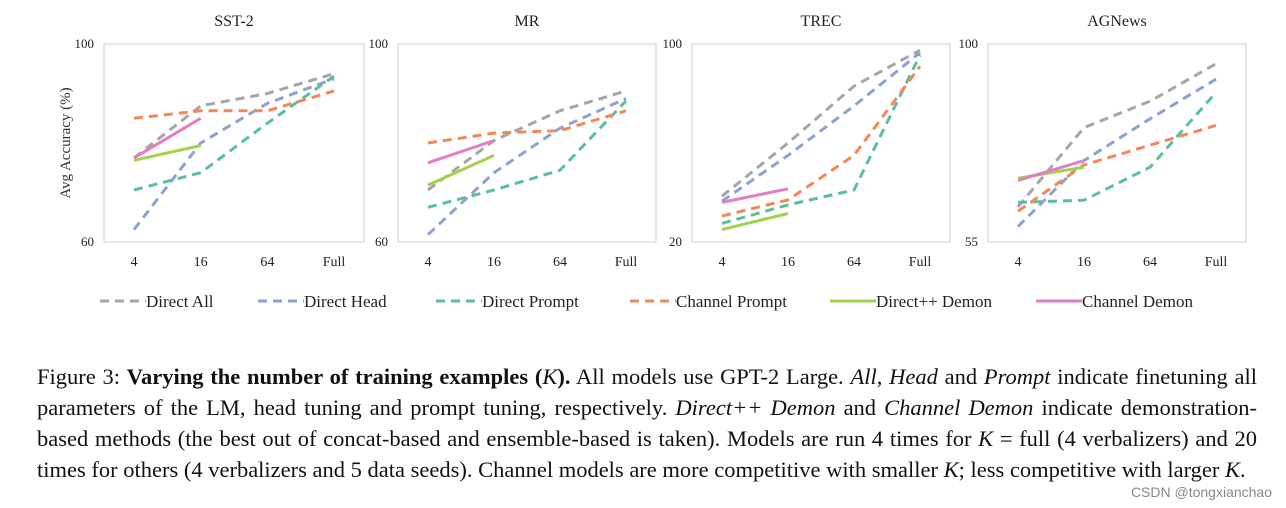 The height and width of the screenshot is (508, 1286). Describe the element at coordinates (379, 43) in the screenshot. I see `mr-ytick-max: 100` at that location.